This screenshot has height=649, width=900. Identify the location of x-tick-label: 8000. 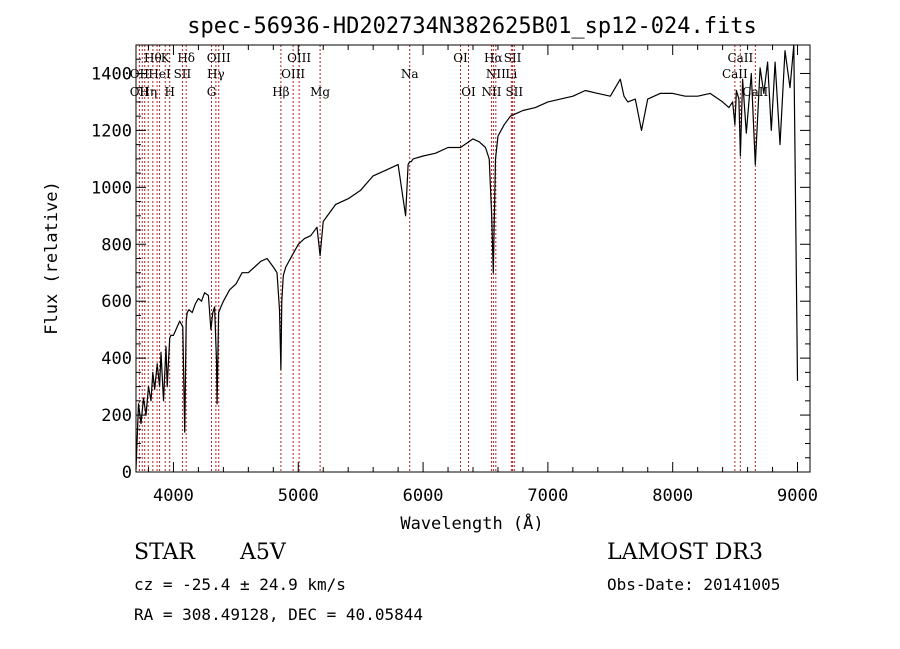
(672, 496).